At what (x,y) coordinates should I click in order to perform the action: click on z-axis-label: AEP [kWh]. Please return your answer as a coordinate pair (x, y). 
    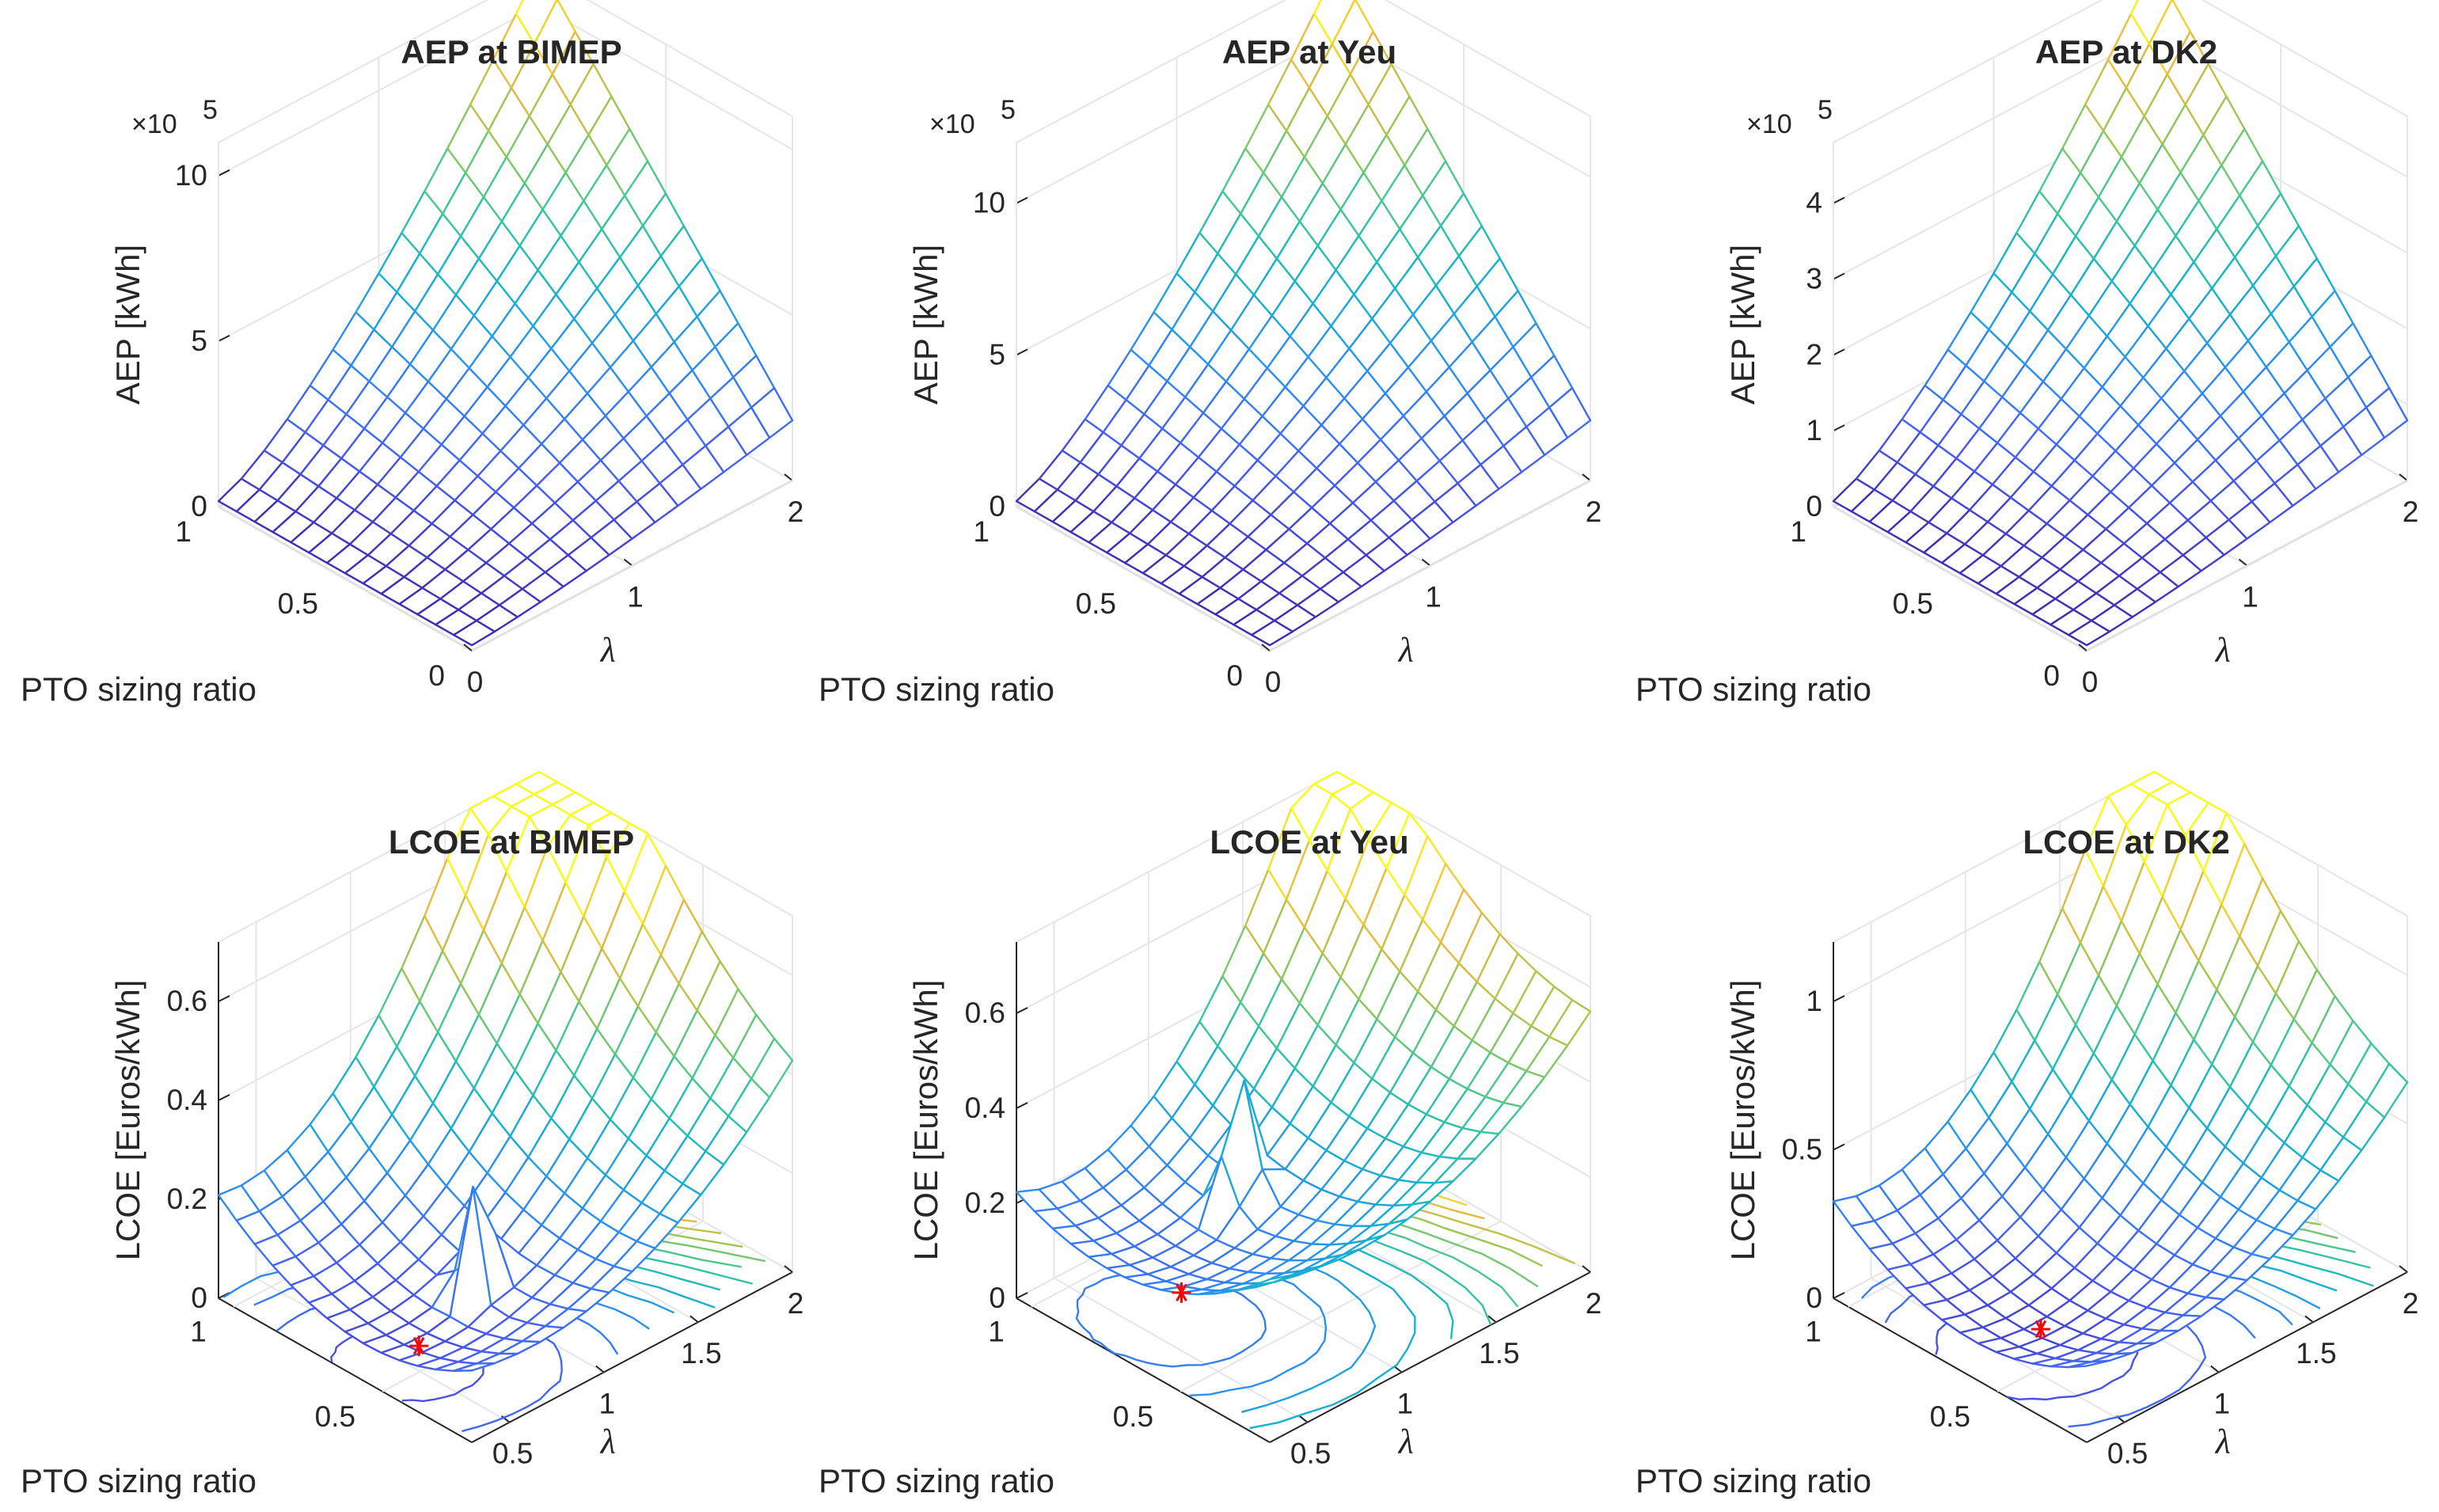
    Looking at the image, I should click on (1742, 325).